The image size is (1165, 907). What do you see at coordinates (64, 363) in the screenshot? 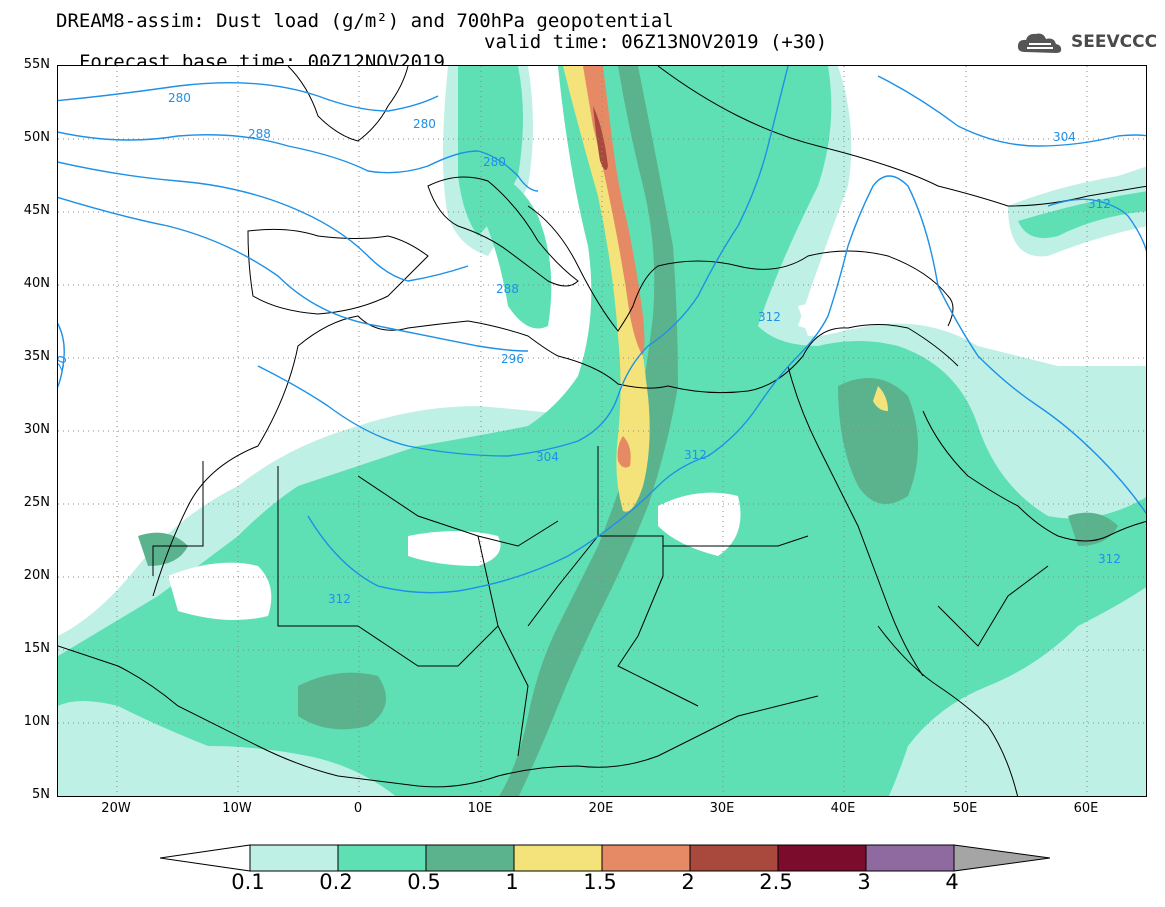
I see `contour-label: 20` at bounding box center [64, 363].